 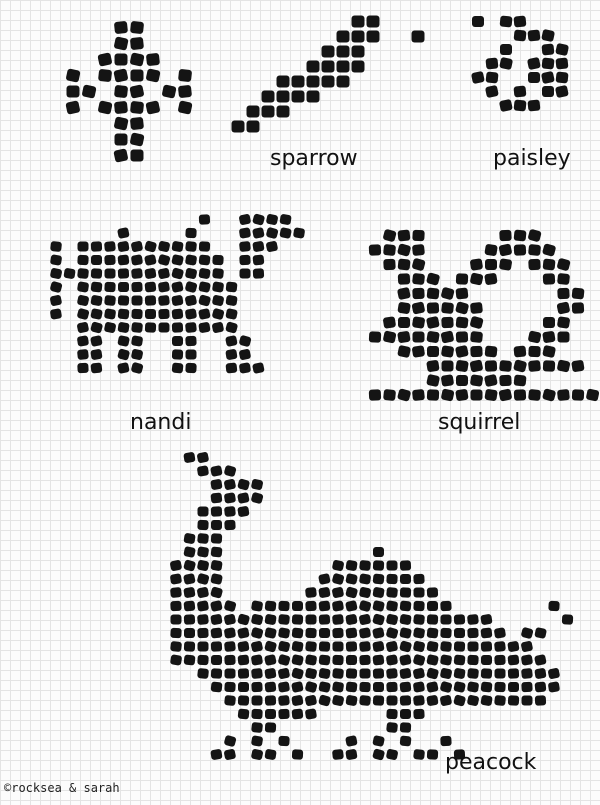 I want to click on paisley-motif, so click(x=520, y=63).